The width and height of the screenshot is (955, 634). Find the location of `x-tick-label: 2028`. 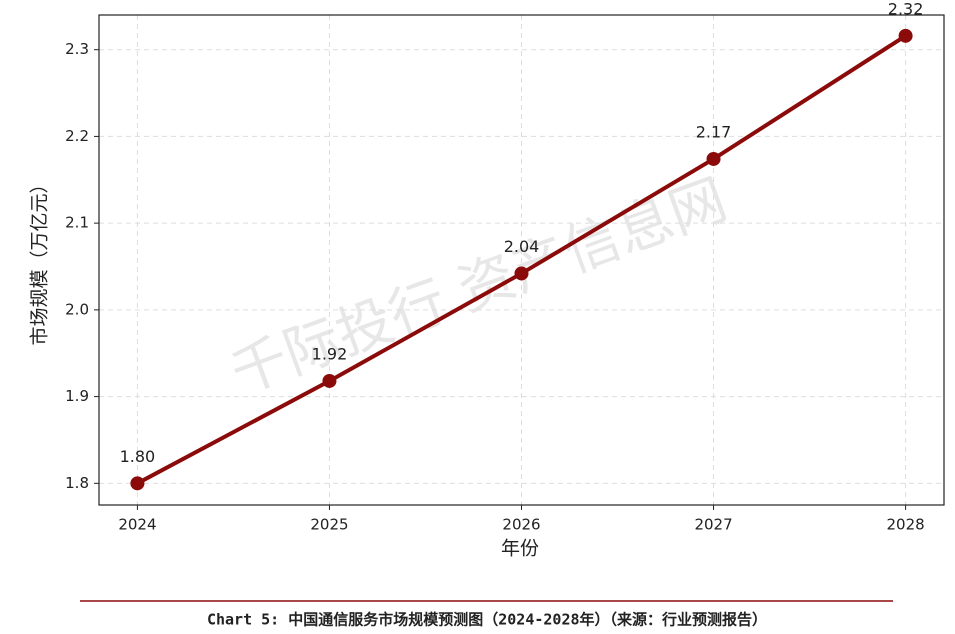

x-tick-label: 2028 is located at coordinates (905, 525).